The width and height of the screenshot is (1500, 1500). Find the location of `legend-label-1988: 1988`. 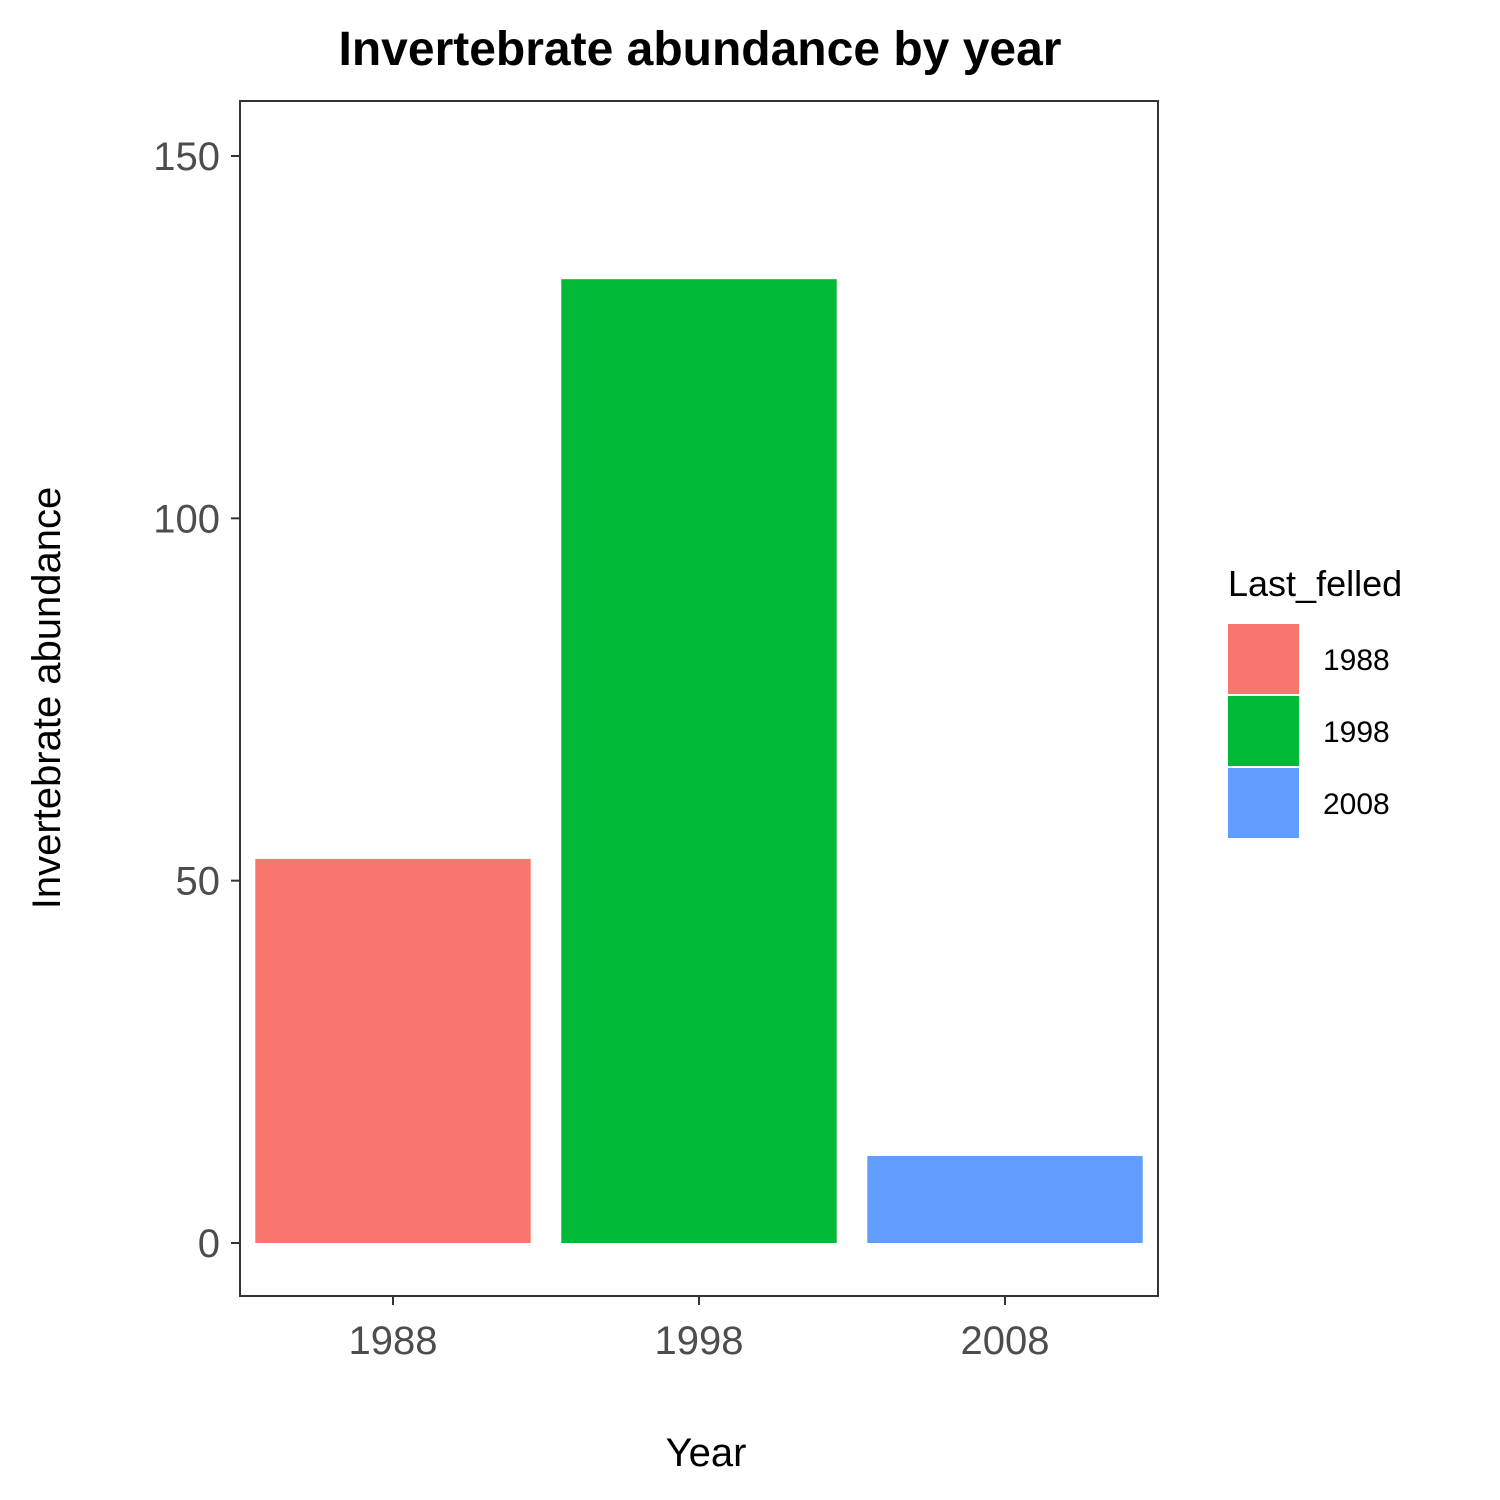

legend-label-1988: 1988 is located at coordinates (1356, 660).